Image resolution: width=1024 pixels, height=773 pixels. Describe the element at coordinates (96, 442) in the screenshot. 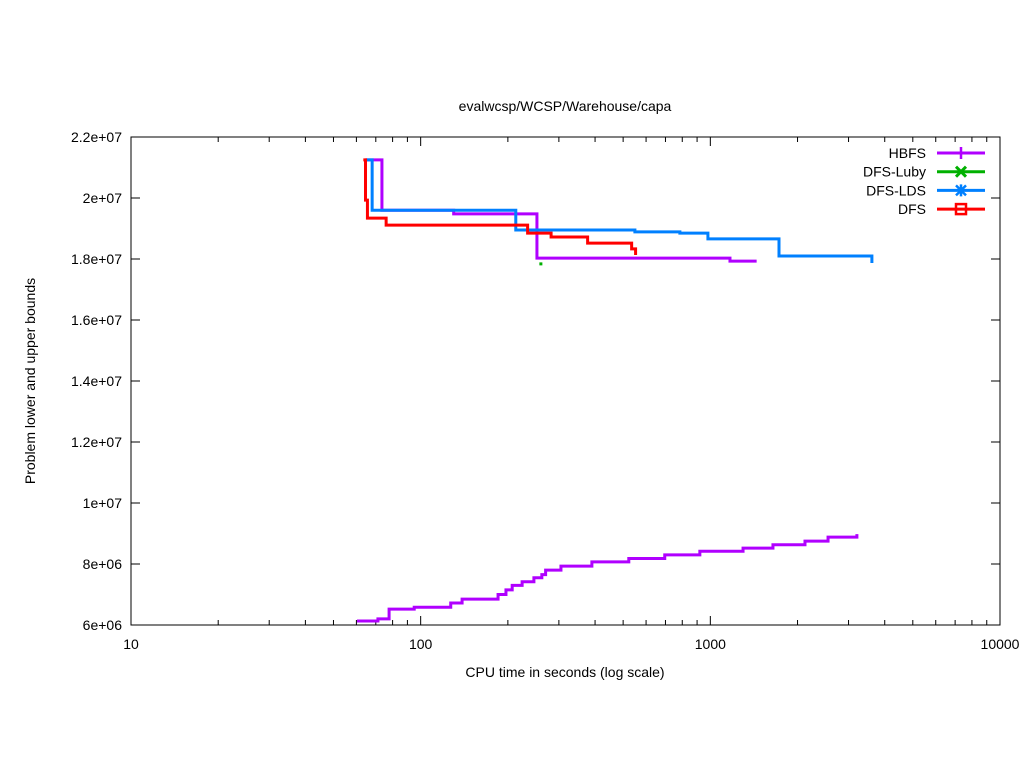

I see `y-tick-label: 1.2e+07` at that location.